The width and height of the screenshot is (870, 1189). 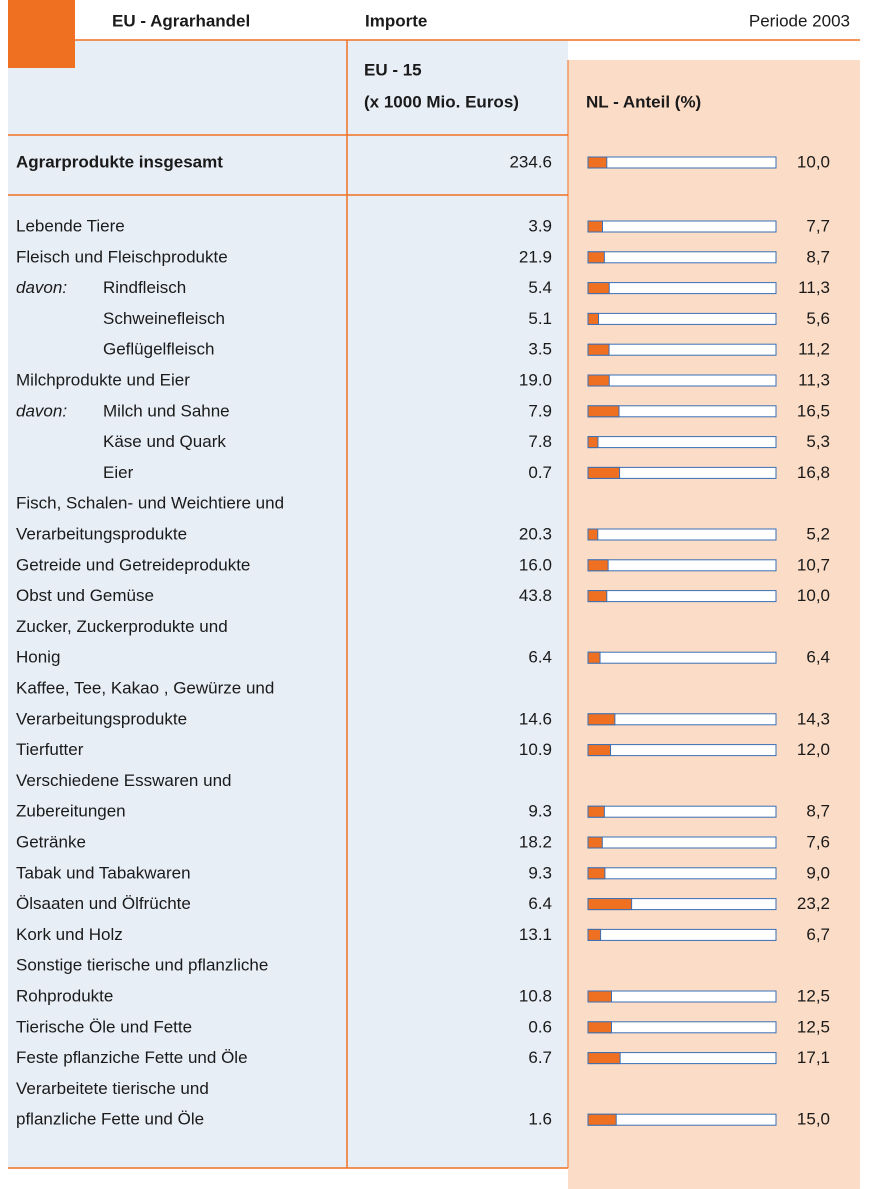 What do you see at coordinates (159, 349) in the screenshot?
I see `row-label: Geflügelfleisch` at bounding box center [159, 349].